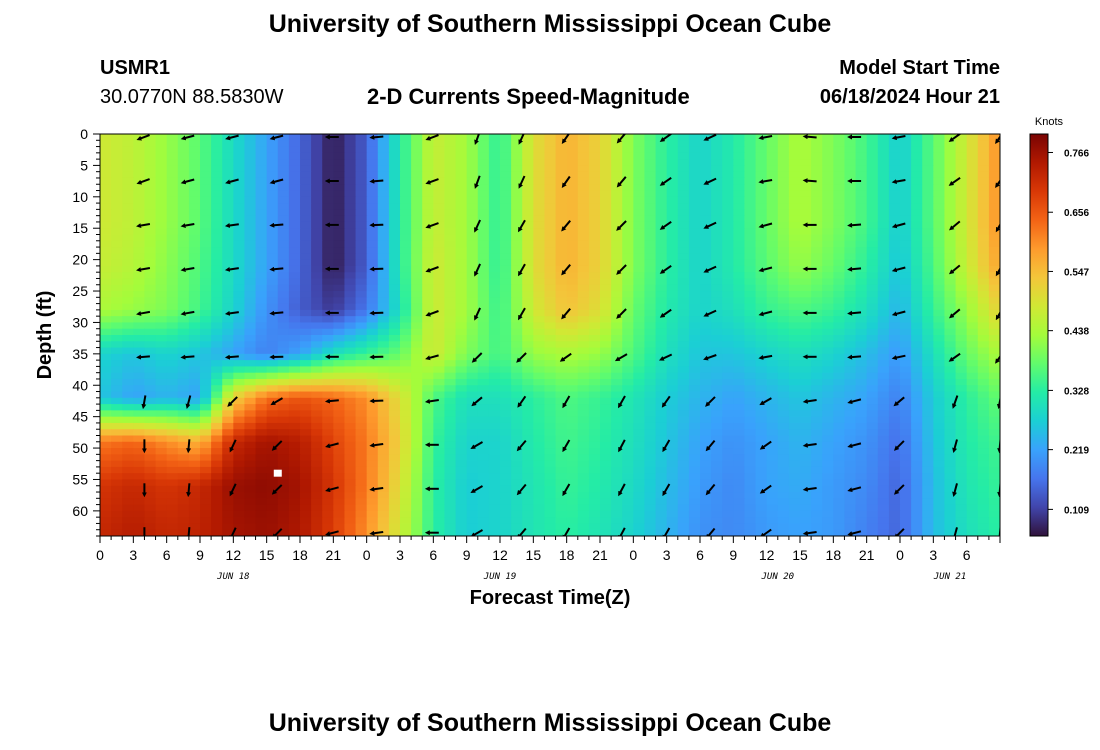 The image size is (1100, 750). What do you see at coordinates (135, 68) in the screenshot?
I see `station-id: USMR1` at bounding box center [135, 68].